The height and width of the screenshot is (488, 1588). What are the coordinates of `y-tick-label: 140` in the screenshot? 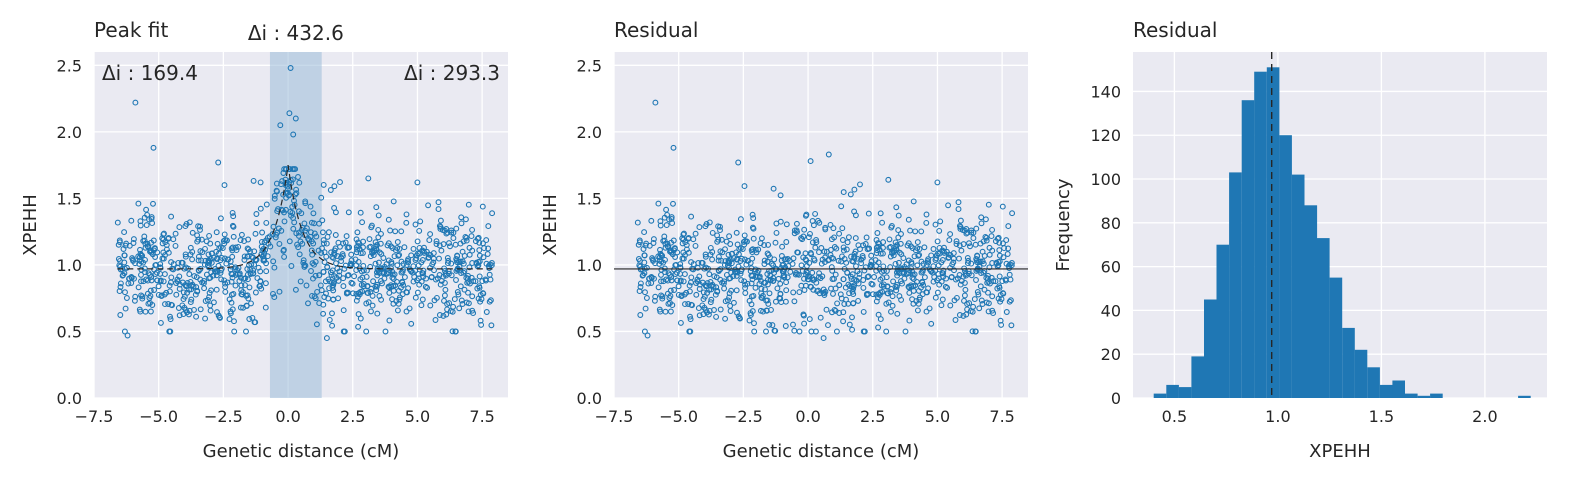 It's located at (1105, 91).